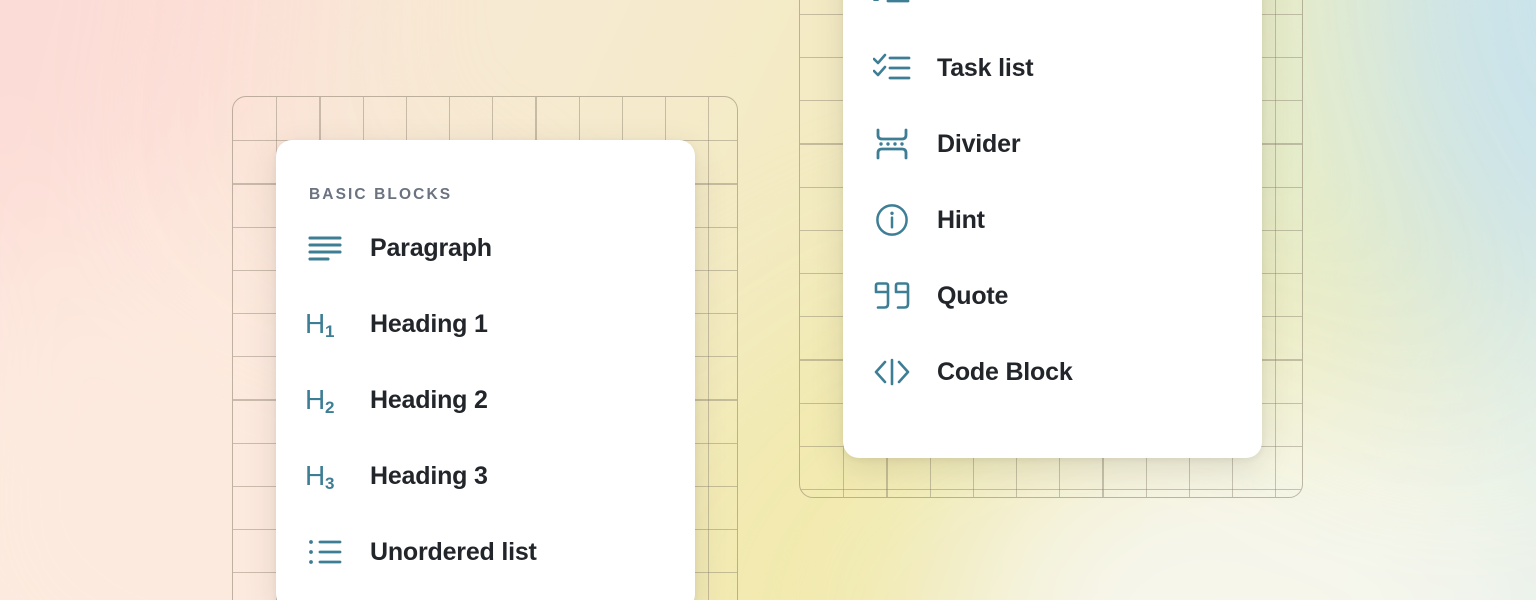  I want to click on svg-text: 1, so click(329, 331).